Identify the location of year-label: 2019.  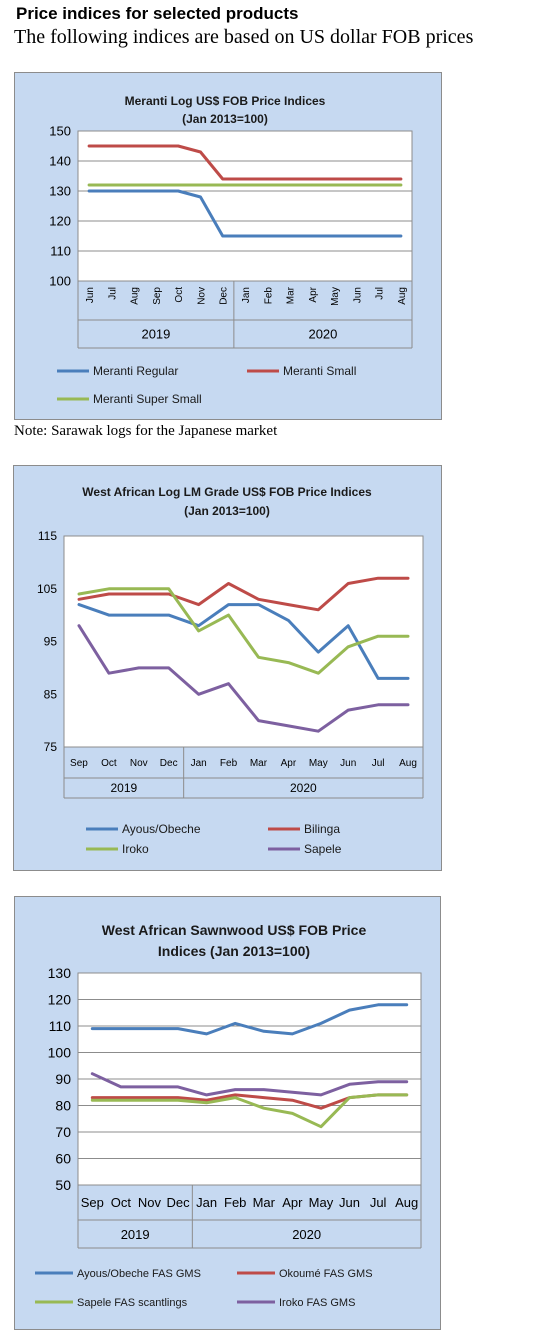
(135, 1234).